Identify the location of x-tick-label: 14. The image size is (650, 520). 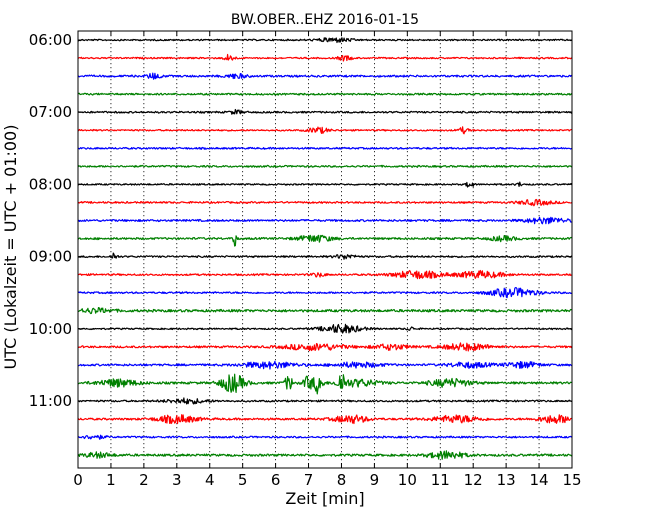
(539, 480).